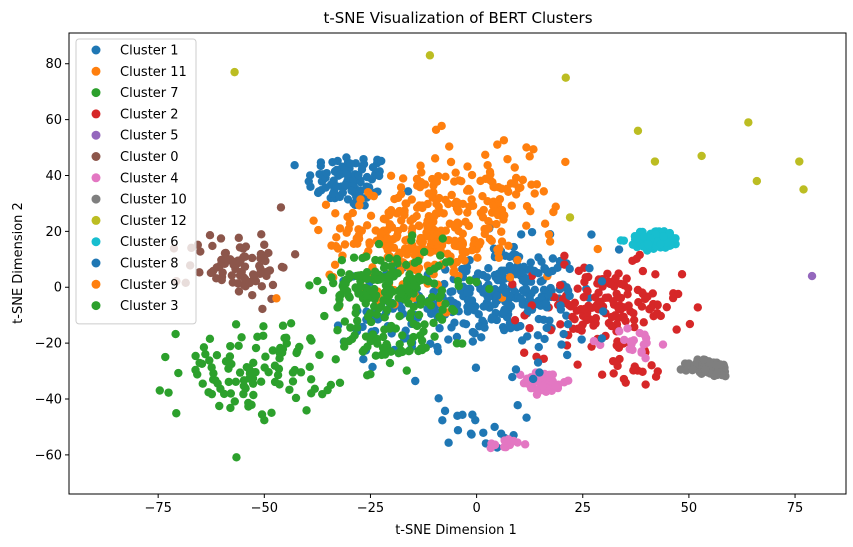  Describe the element at coordinates (457, 18) in the screenshot. I see `chart-title: t-SNE Visualization of BERT Clusters` at that location.